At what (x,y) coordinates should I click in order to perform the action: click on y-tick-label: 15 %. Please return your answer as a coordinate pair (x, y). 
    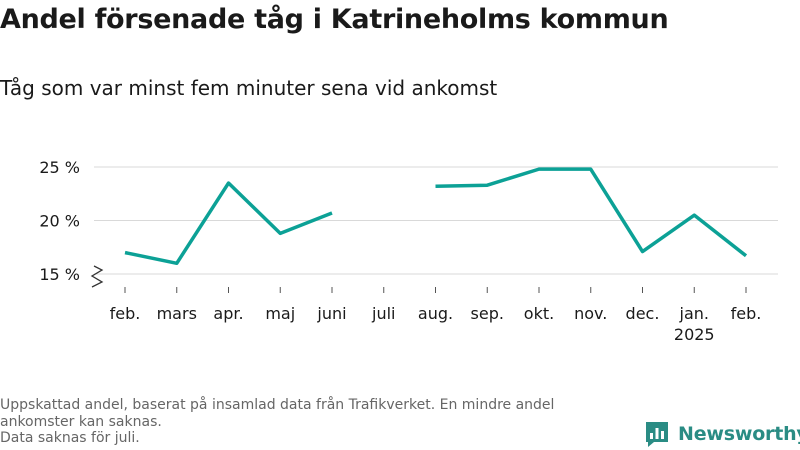
    Looking at the image, I should click on (59, 274).